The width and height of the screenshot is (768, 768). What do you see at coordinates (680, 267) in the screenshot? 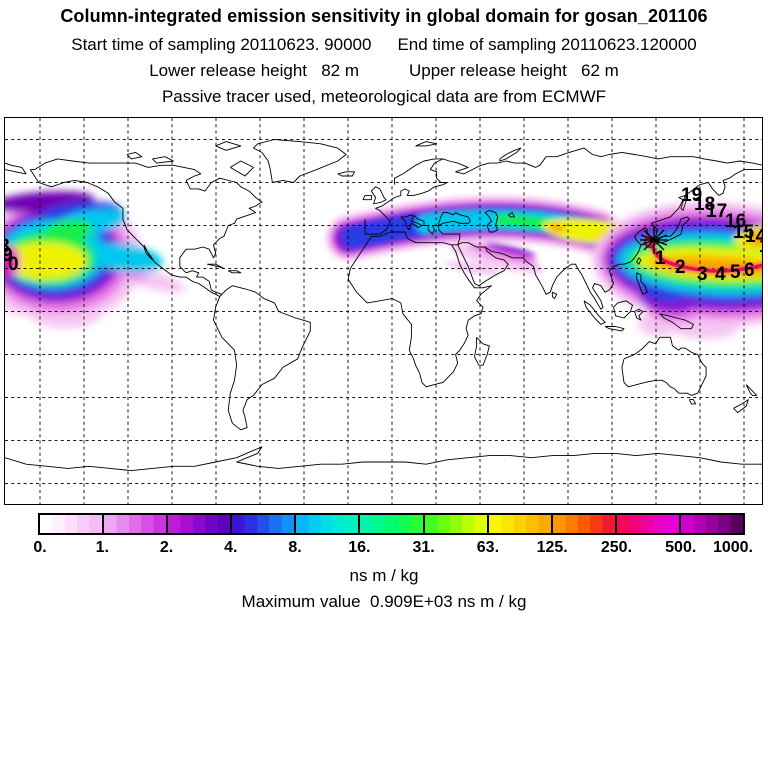
I see `trajectory-marker-2: 2` at bounding box center [680, 267].